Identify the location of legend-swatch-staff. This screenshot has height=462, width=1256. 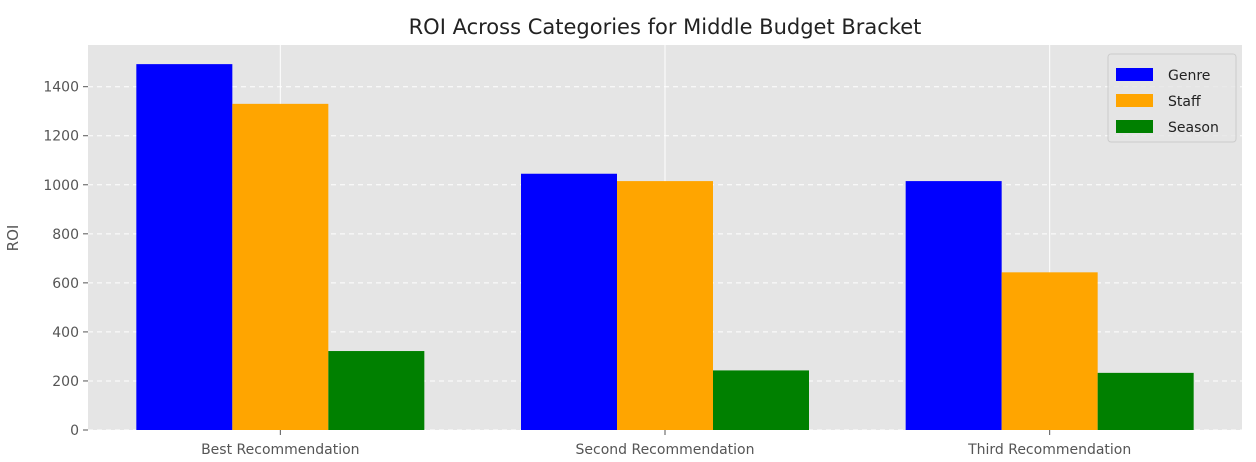
(1134, 100).